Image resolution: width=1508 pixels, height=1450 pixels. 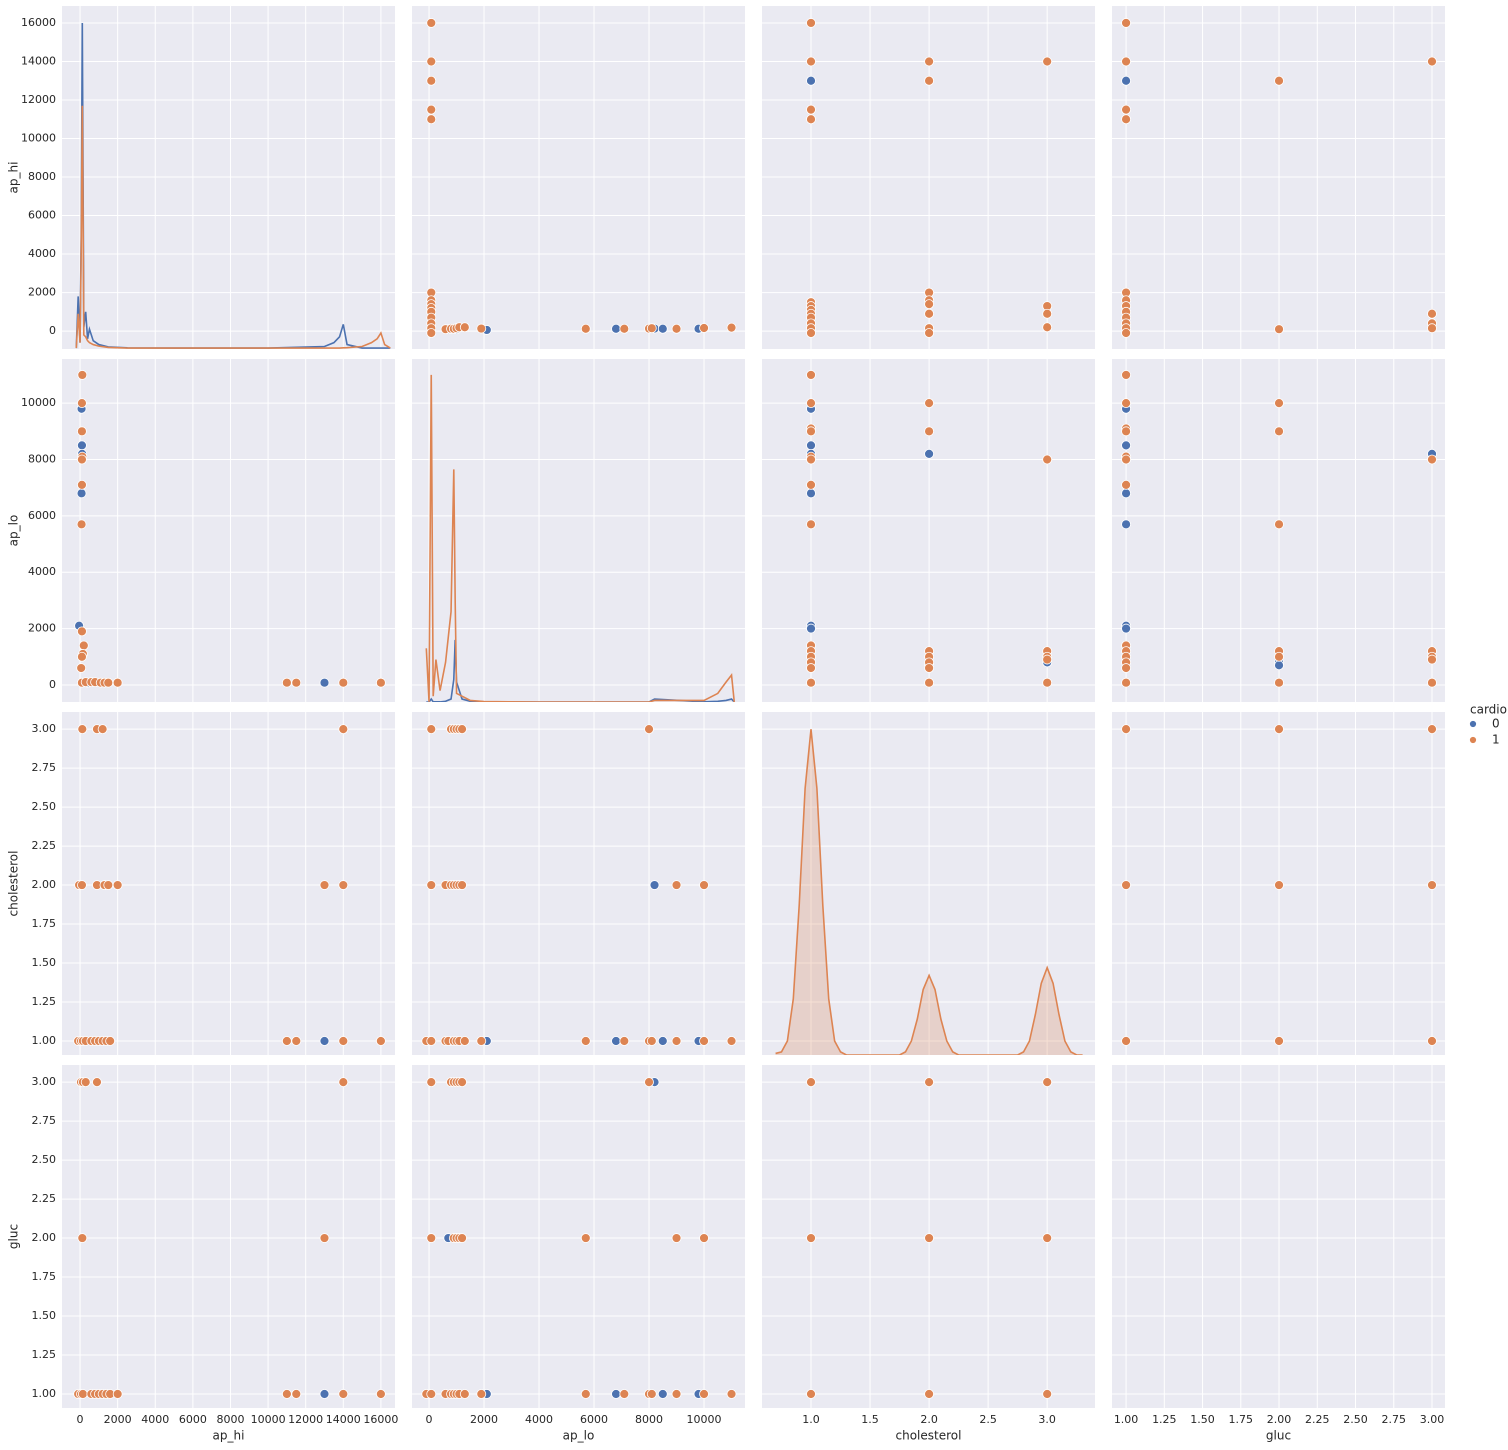 What do you see at coordinates (1126, 1419) in the screenshot?
I see `x-tick-label: 1.00` at bounding box center [1126, 1419].